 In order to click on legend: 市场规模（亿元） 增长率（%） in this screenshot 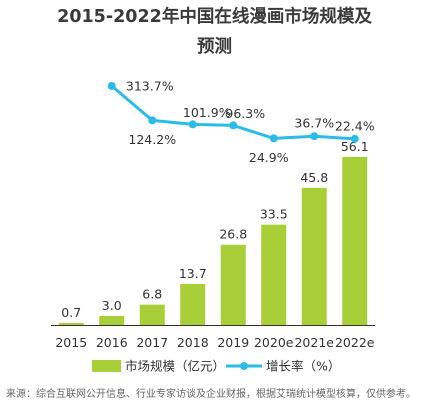, I will do `click(216, 366)`.